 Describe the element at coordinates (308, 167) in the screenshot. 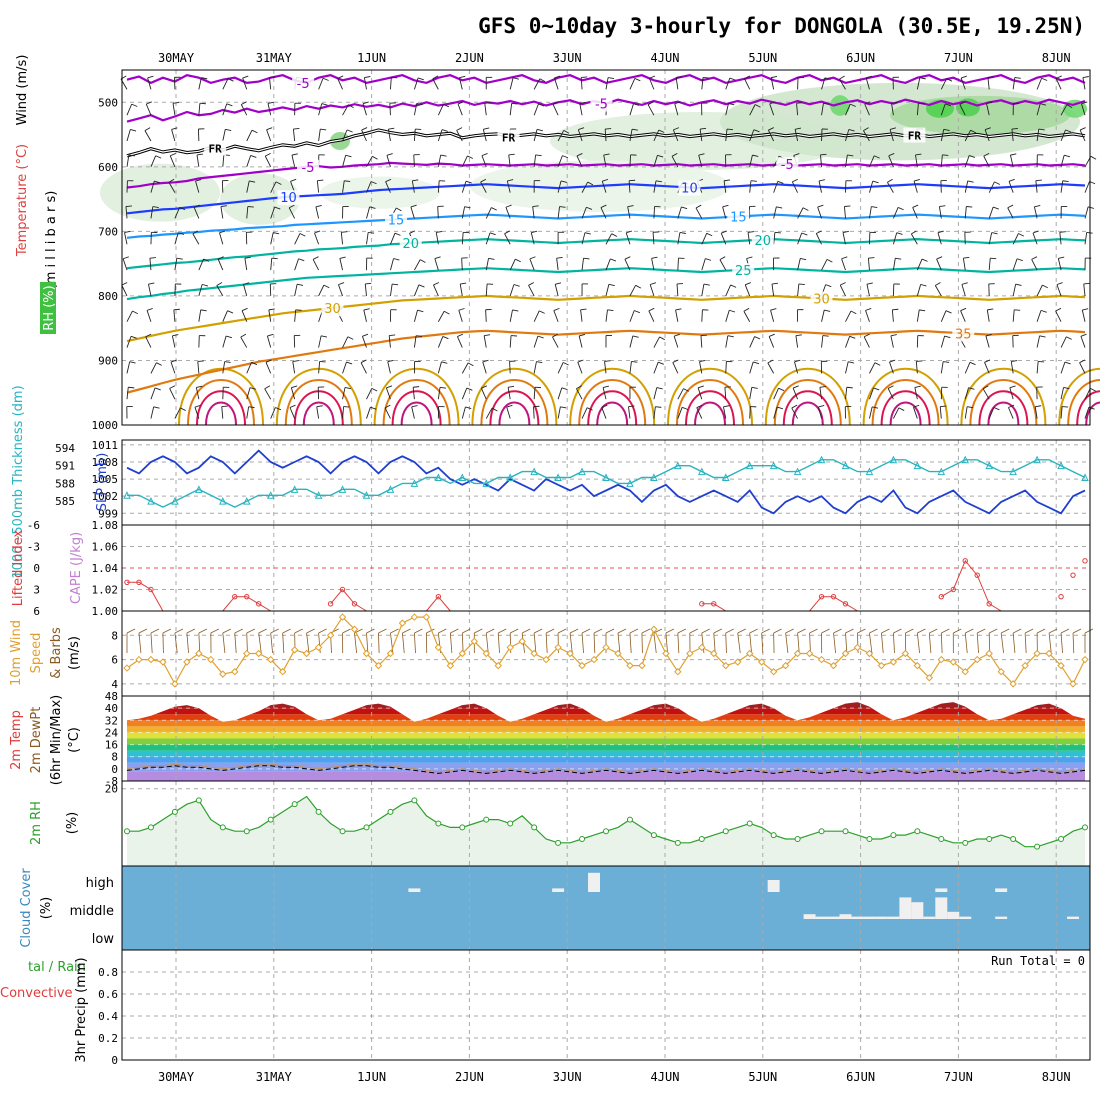

I see `isotherm-label-background` at that location.